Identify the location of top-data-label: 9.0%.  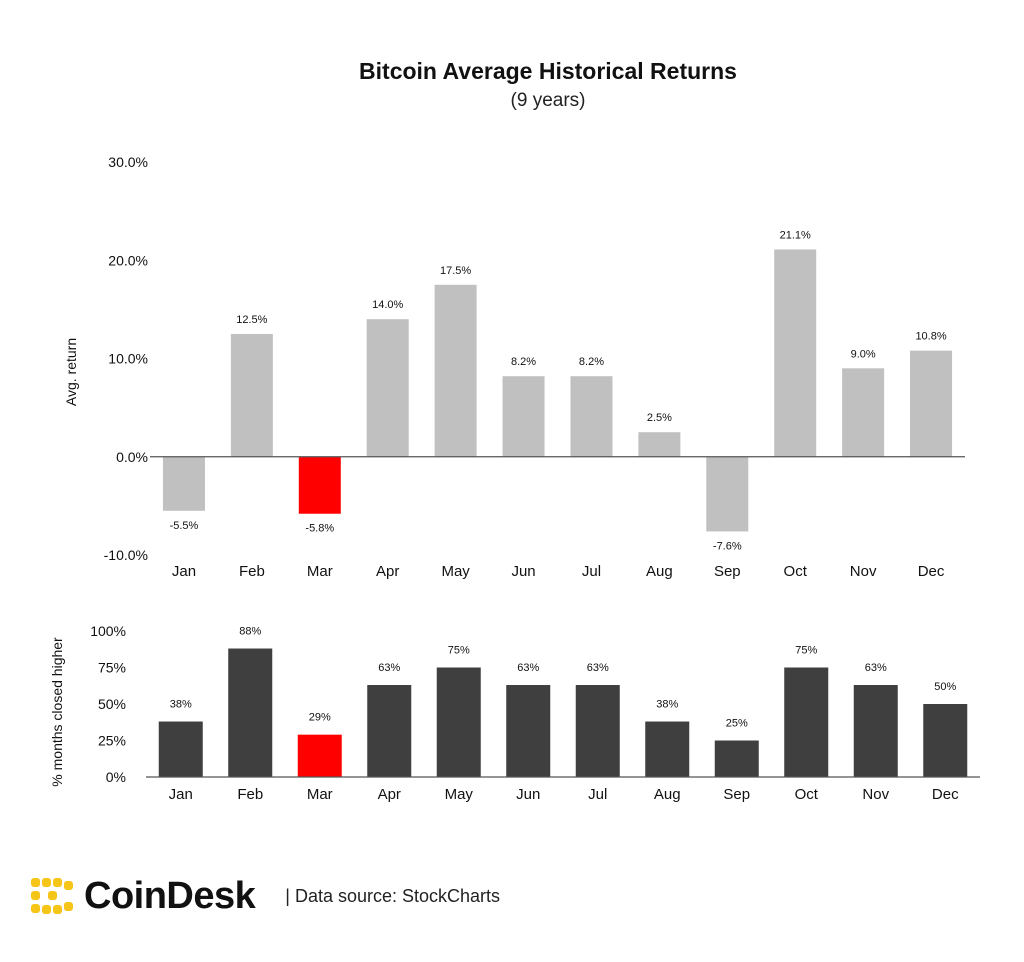
(863, 354).